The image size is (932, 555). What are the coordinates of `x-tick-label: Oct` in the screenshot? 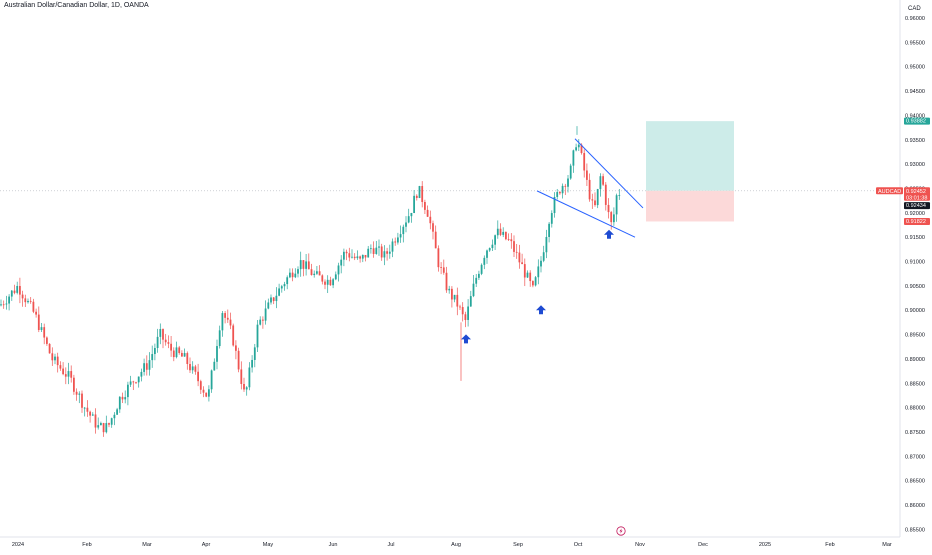 It's located at (578, 545).